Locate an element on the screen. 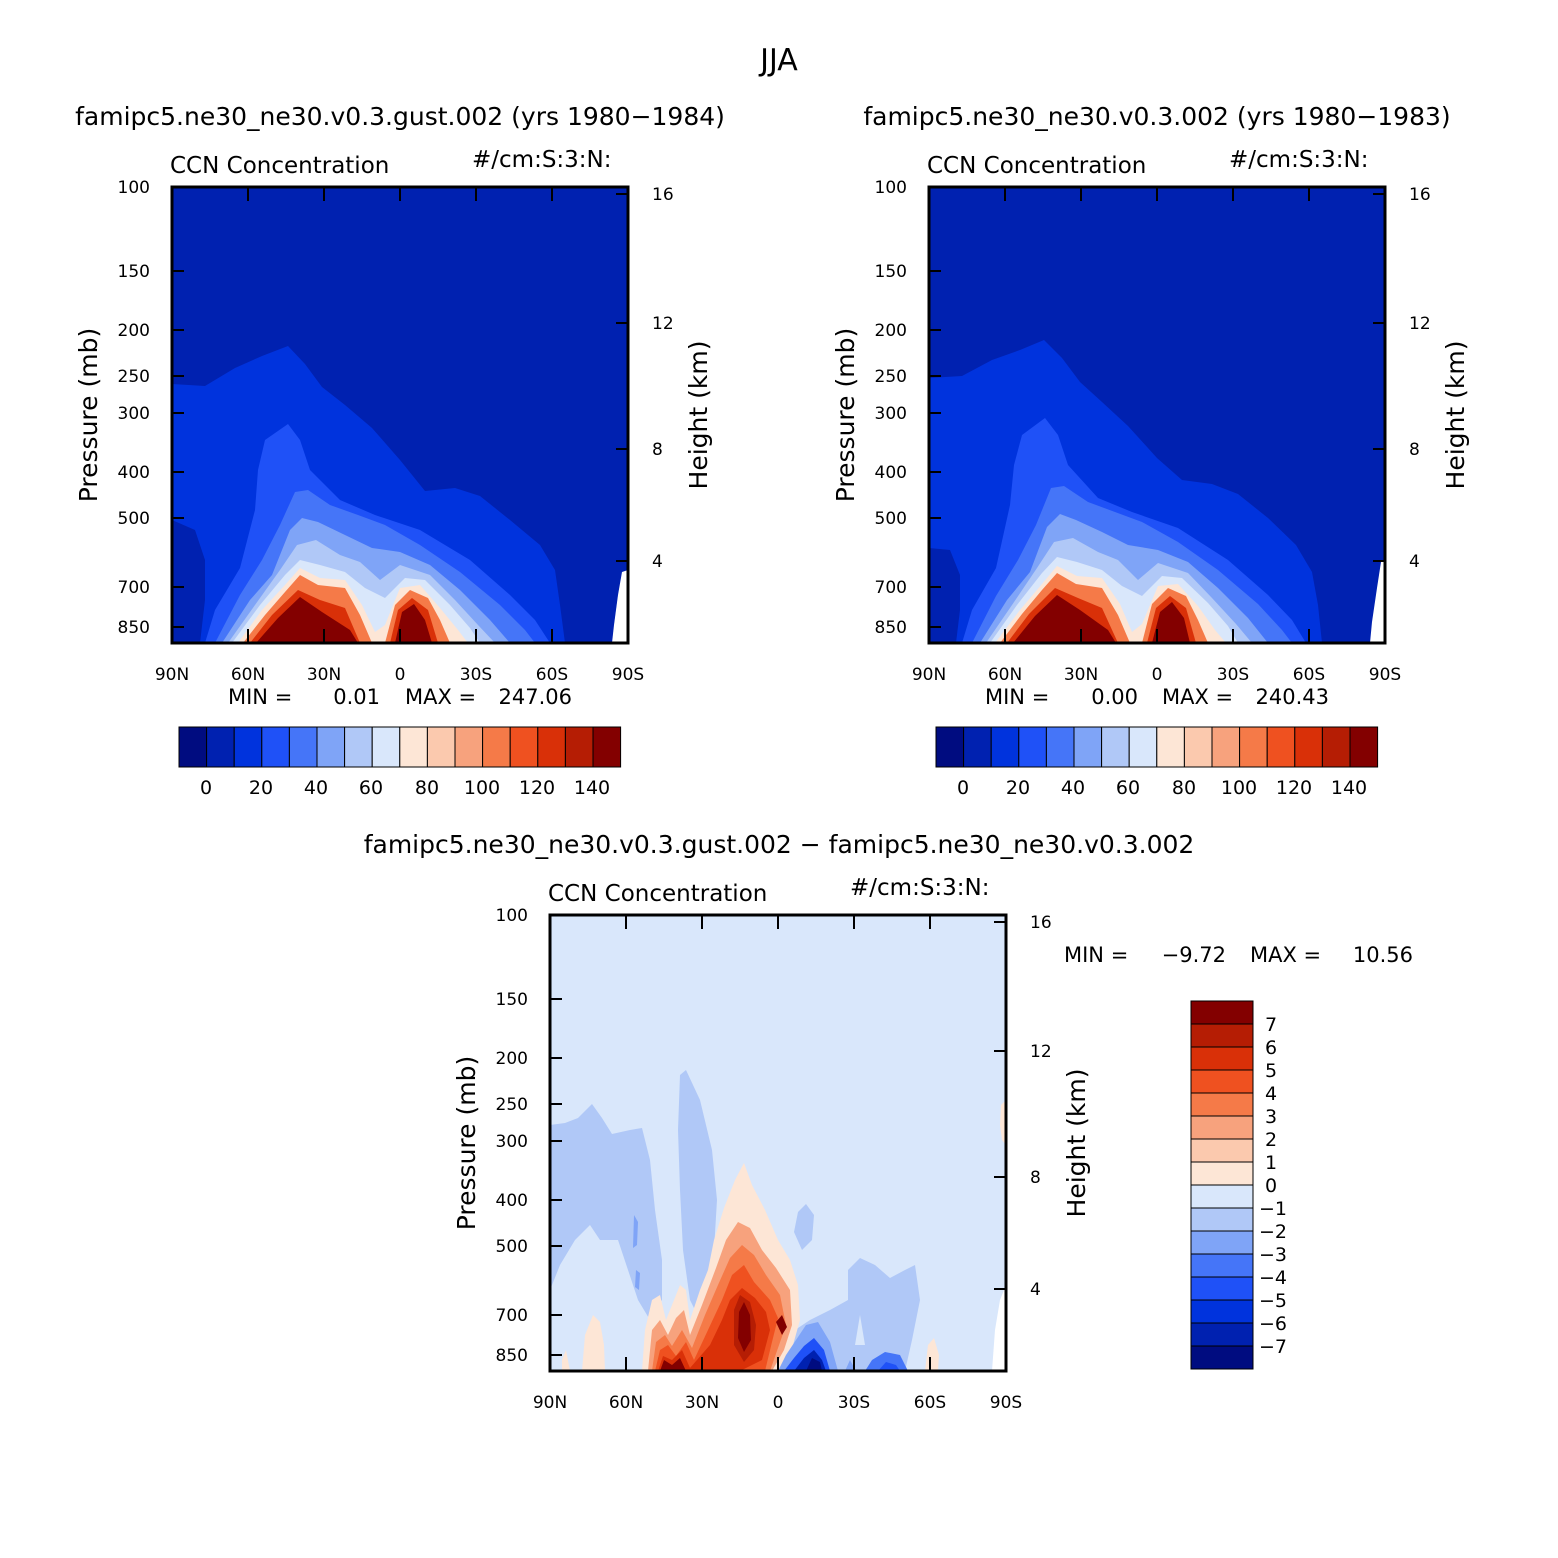  panel-c-cbar-label: −7 is located at coordinates (1273, 1347).